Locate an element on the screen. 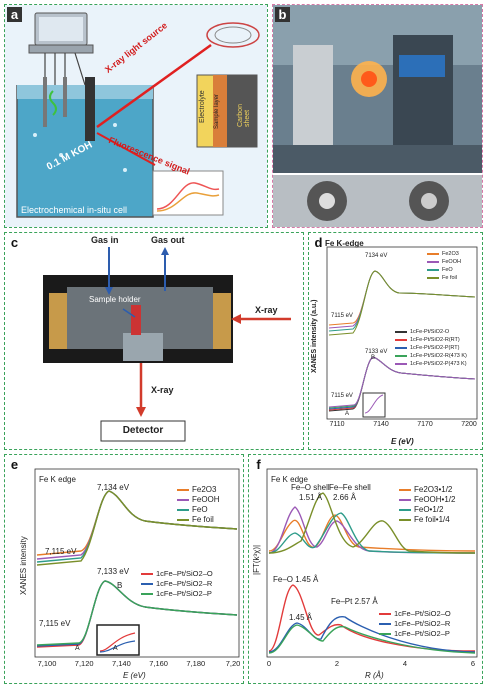  electrochemical-cell is located at coordinates (85, 151).